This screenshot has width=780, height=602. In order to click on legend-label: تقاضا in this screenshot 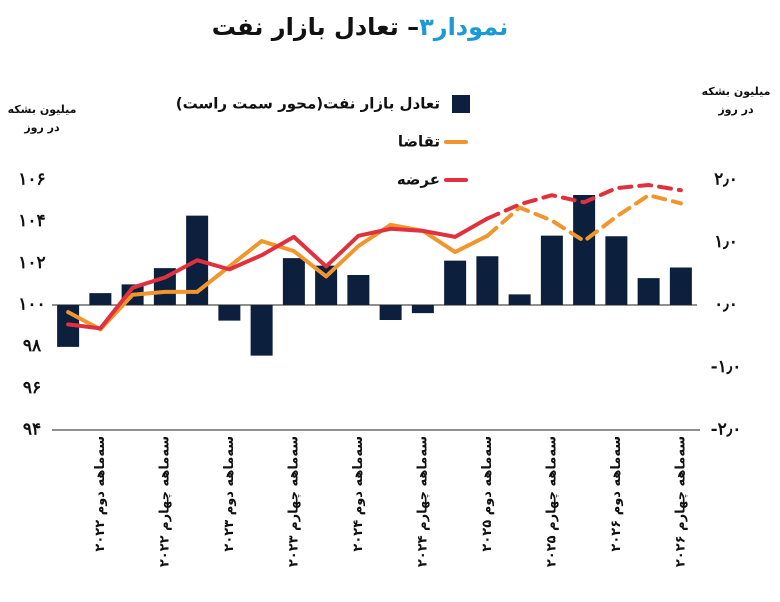, I will do `click(419, 142)`.